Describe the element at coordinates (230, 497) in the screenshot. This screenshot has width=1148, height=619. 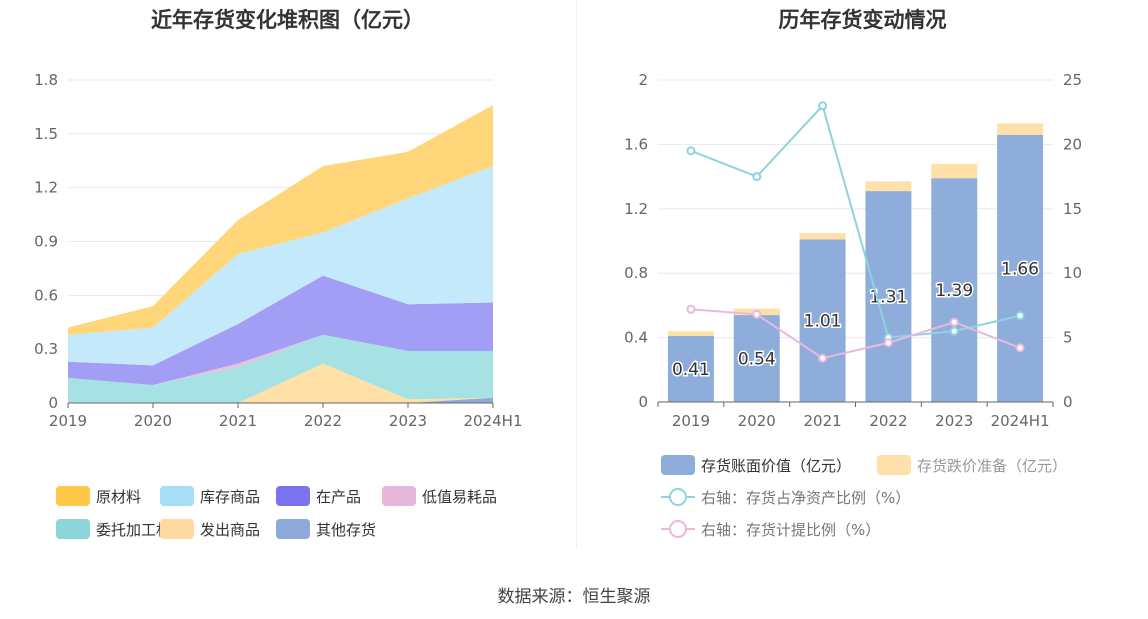
I see `legend-label: 库存商品` at that location.